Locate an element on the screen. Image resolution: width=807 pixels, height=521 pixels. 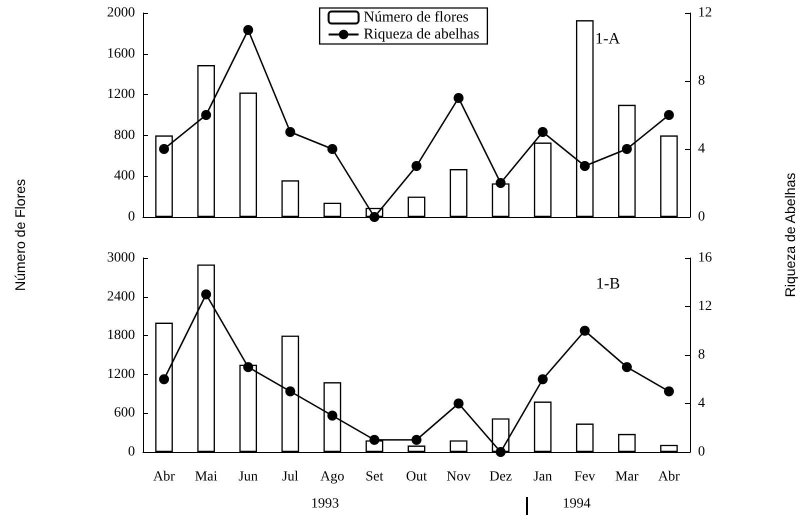
x-tick-label: Mai is located at coordinates (206, 477).